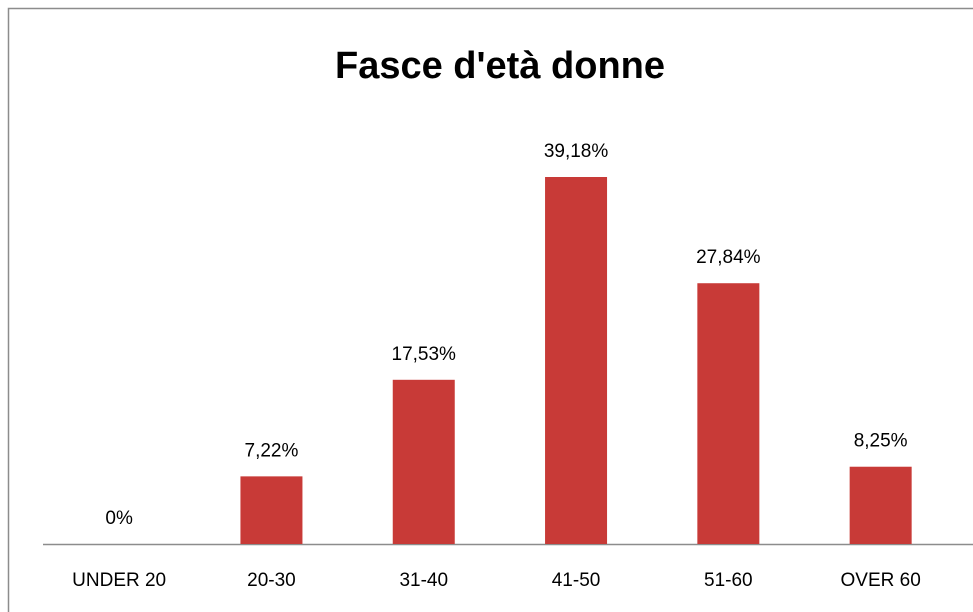 The width and height of the screenshot is (973, 612). I want to click on x-tick-label: 20-30, so click(271, 580).